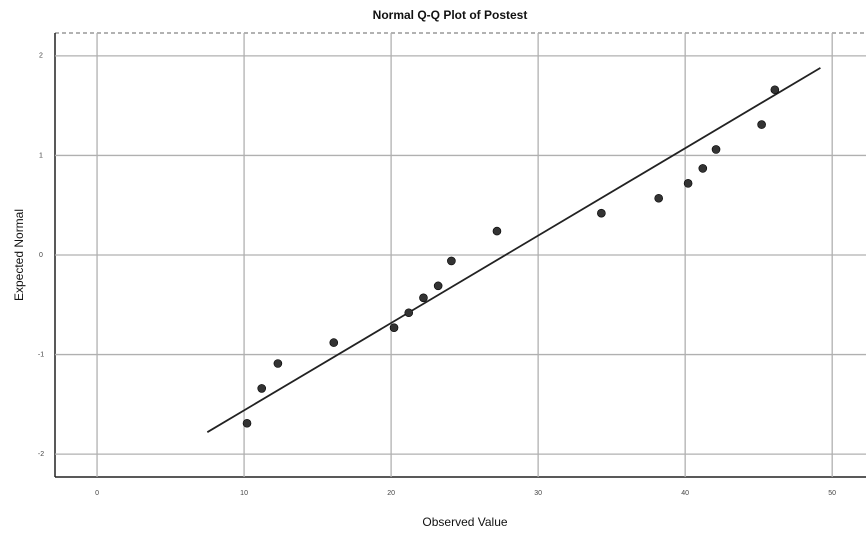 The height and width of the screenshot is (535, 866). I want to click on y-tick-label: 0, so click(41, 255).